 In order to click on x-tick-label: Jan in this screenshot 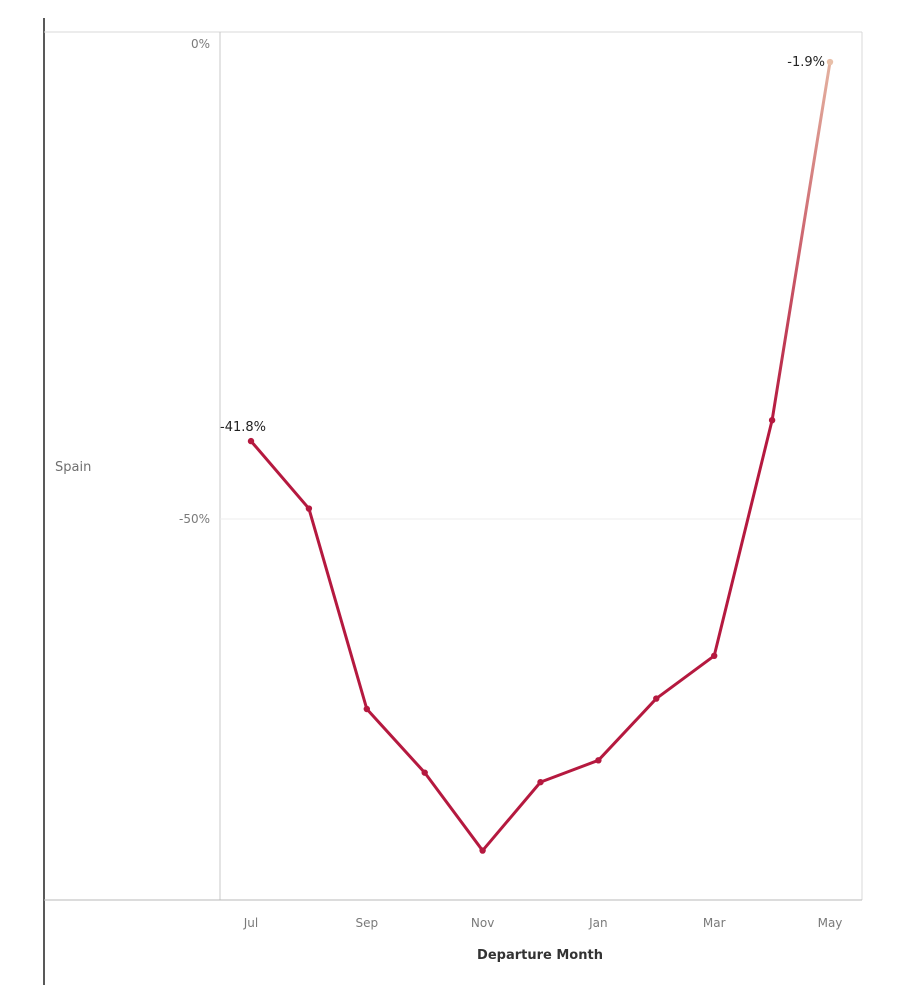, I will do `click(598, 923)`.